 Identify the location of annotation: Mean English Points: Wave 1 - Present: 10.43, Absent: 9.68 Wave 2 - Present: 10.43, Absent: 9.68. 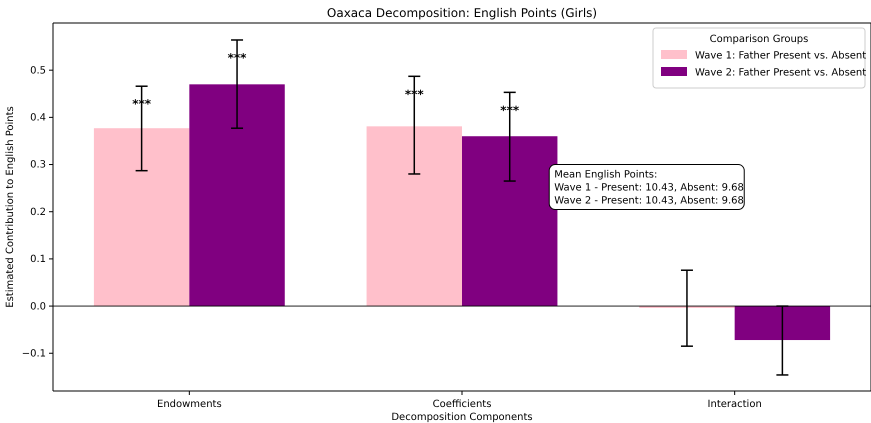
(649, 188).